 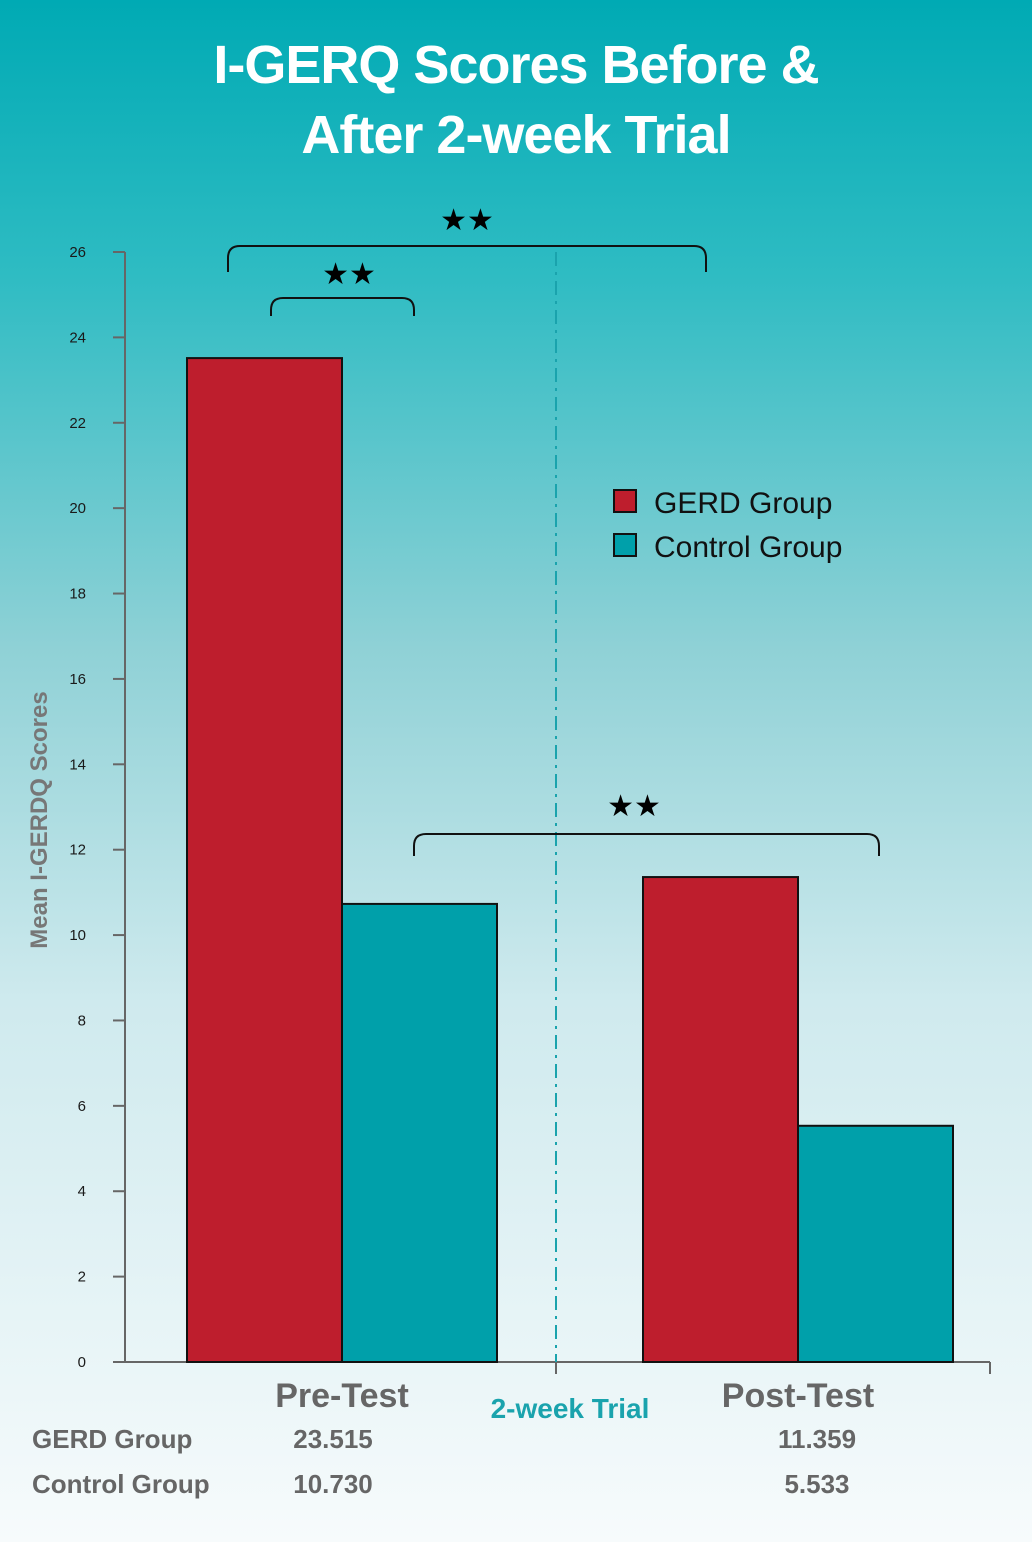 I want to click on table-value: 10.730, so click(x=333, y=1484).